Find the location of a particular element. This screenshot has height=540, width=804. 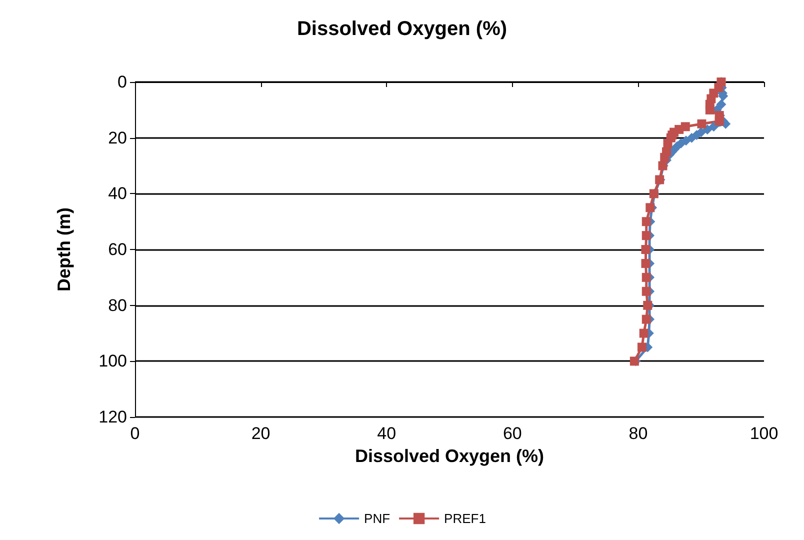

y-tick-label: 100 is located at coordinates (112, 361).